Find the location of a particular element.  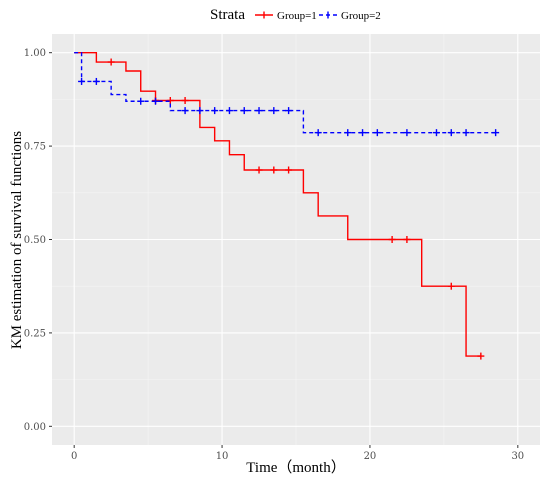

x-tick-label: 30 is located at coordinates (517, 456).